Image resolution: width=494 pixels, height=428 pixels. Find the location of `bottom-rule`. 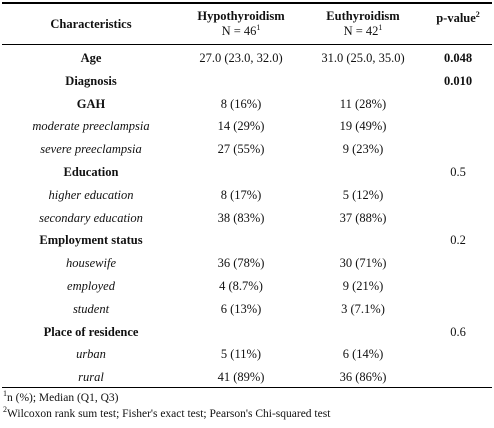

bottom-rule is located at coordinates (247, 387).